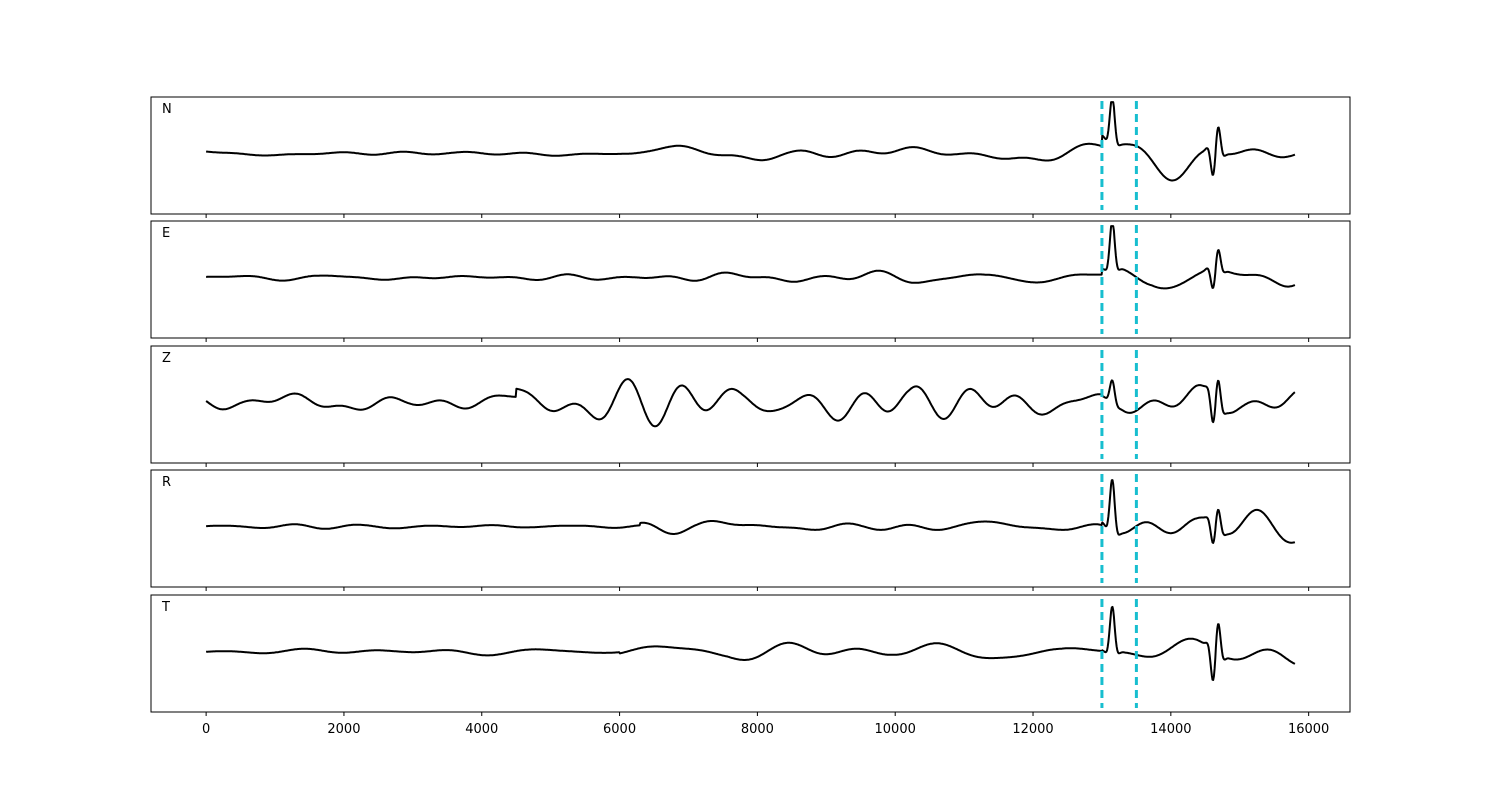  I want to click on x-tick-label-0: 0, so click(206, 729).